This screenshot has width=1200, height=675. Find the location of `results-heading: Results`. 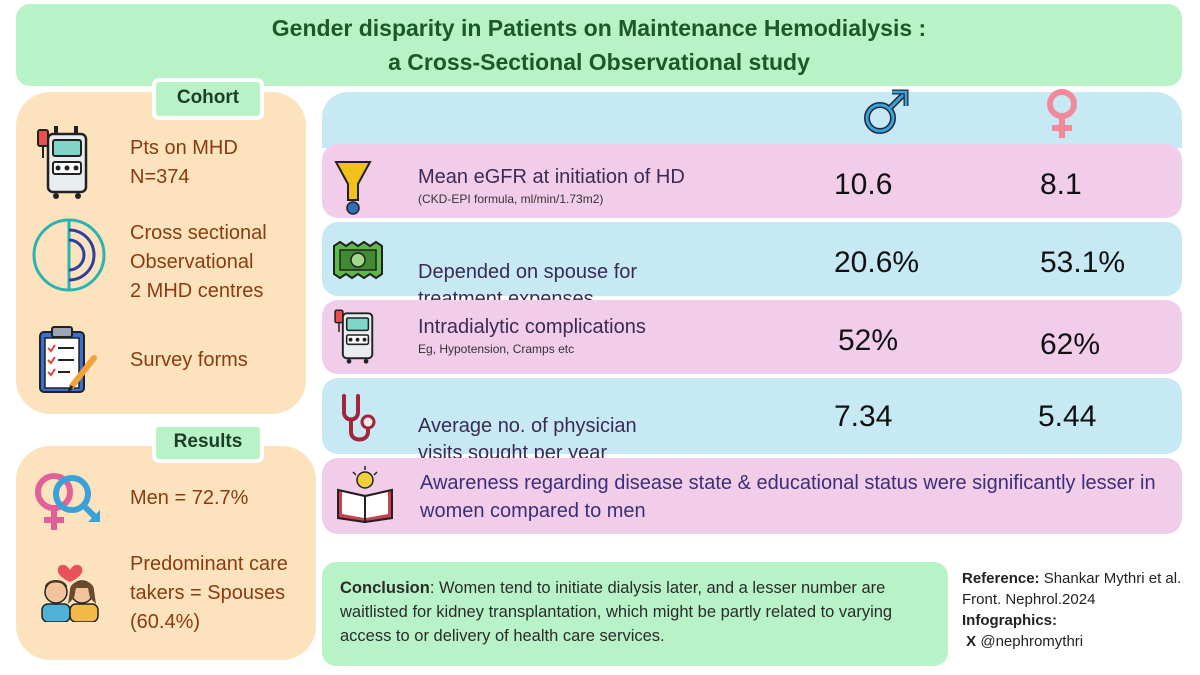

results-heading: Results is located at coordinates (208, 443).